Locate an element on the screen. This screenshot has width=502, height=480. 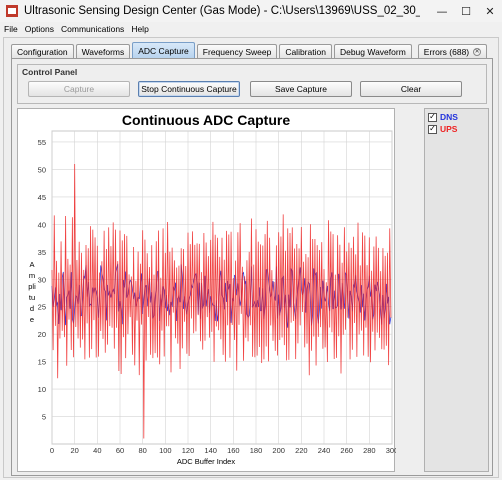
tab-label: Errors (688) is located at coordinates (446, 51).